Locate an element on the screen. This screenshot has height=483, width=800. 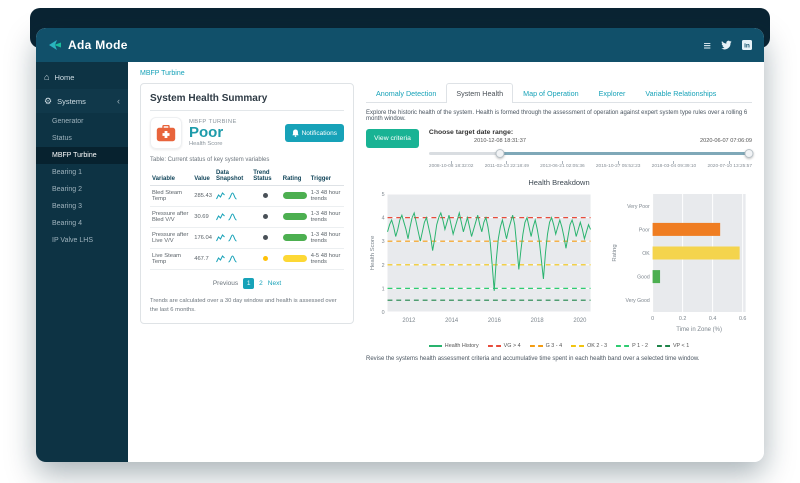
variable-name: Bled Steam Temp is located at coordinates (171, 196).